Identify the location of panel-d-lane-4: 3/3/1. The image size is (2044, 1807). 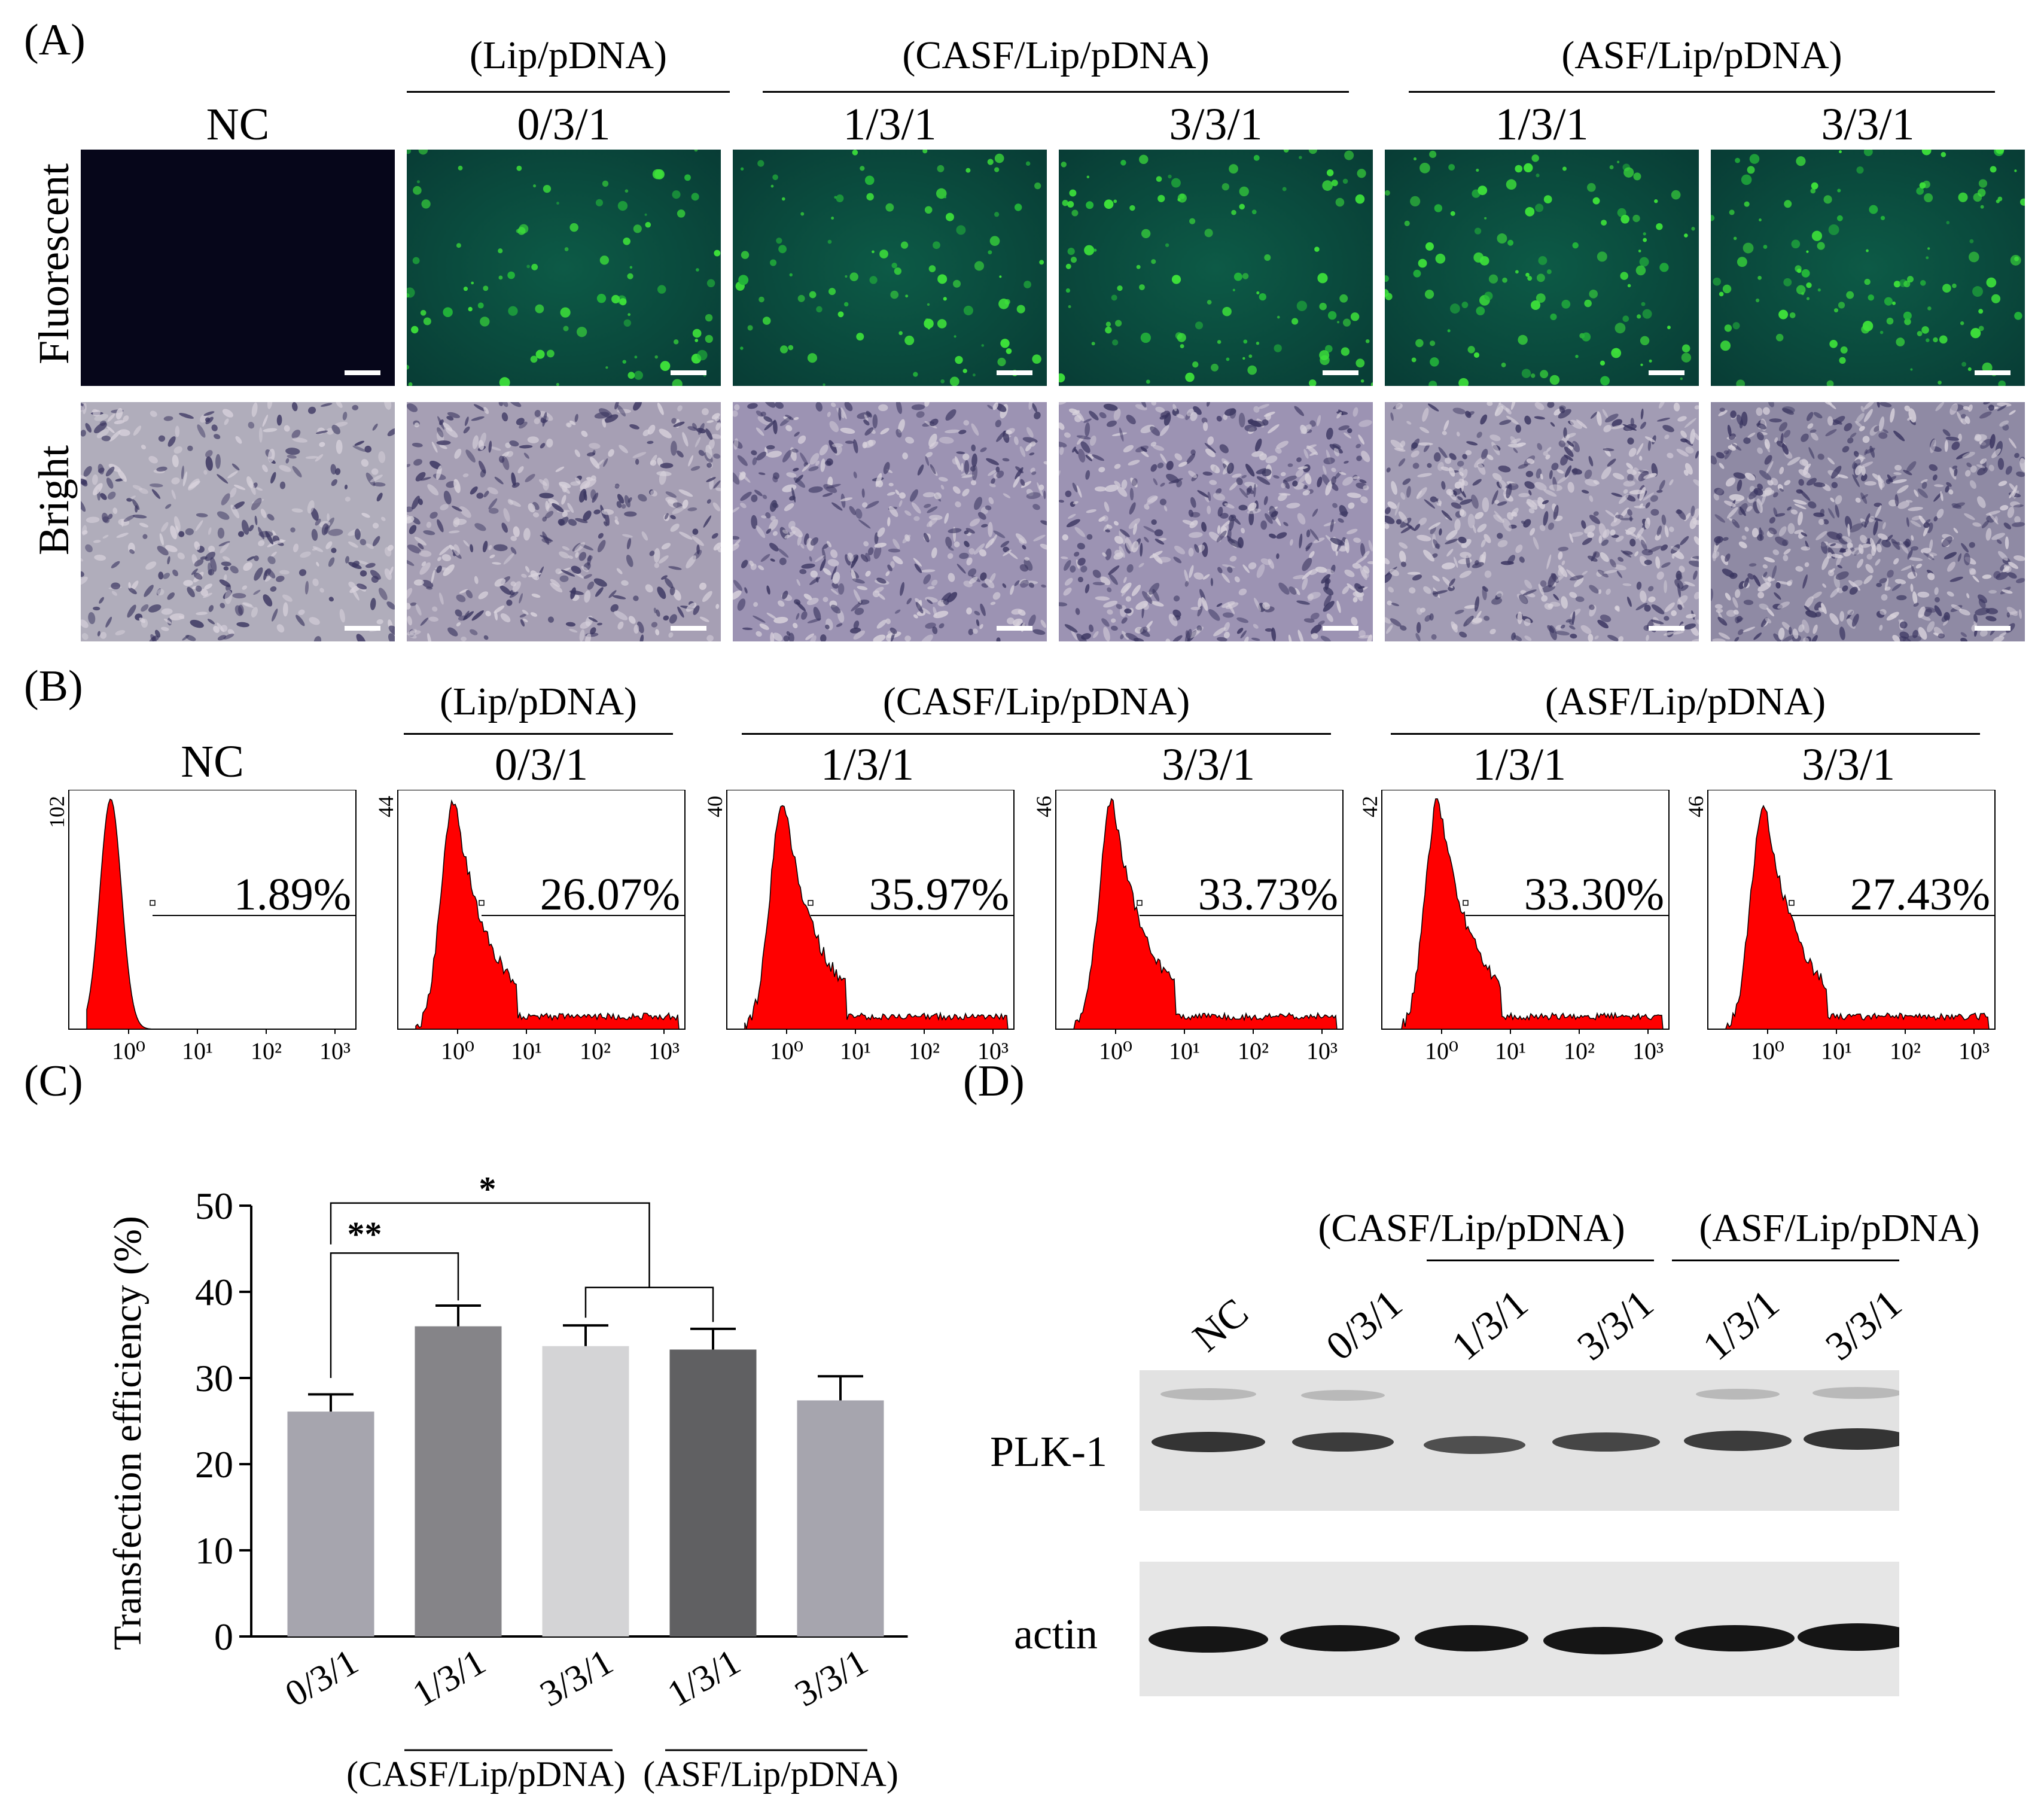
(1615, 1325).